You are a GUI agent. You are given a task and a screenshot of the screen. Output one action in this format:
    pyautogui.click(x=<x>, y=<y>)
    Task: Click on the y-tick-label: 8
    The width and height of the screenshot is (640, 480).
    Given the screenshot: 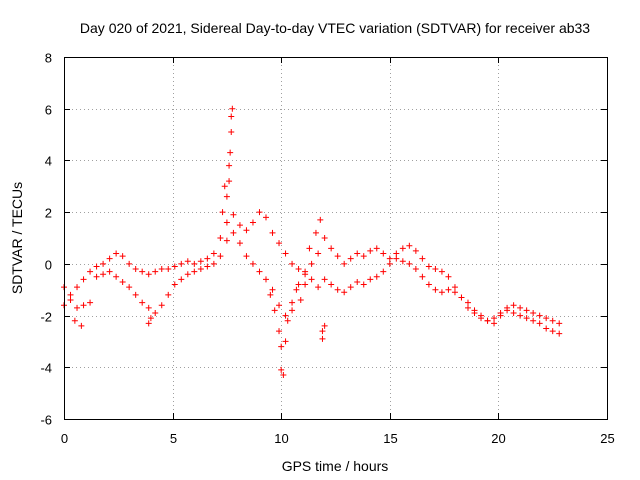 What is the action you would take?
    pyautogui.click(x=48, y=58)
    